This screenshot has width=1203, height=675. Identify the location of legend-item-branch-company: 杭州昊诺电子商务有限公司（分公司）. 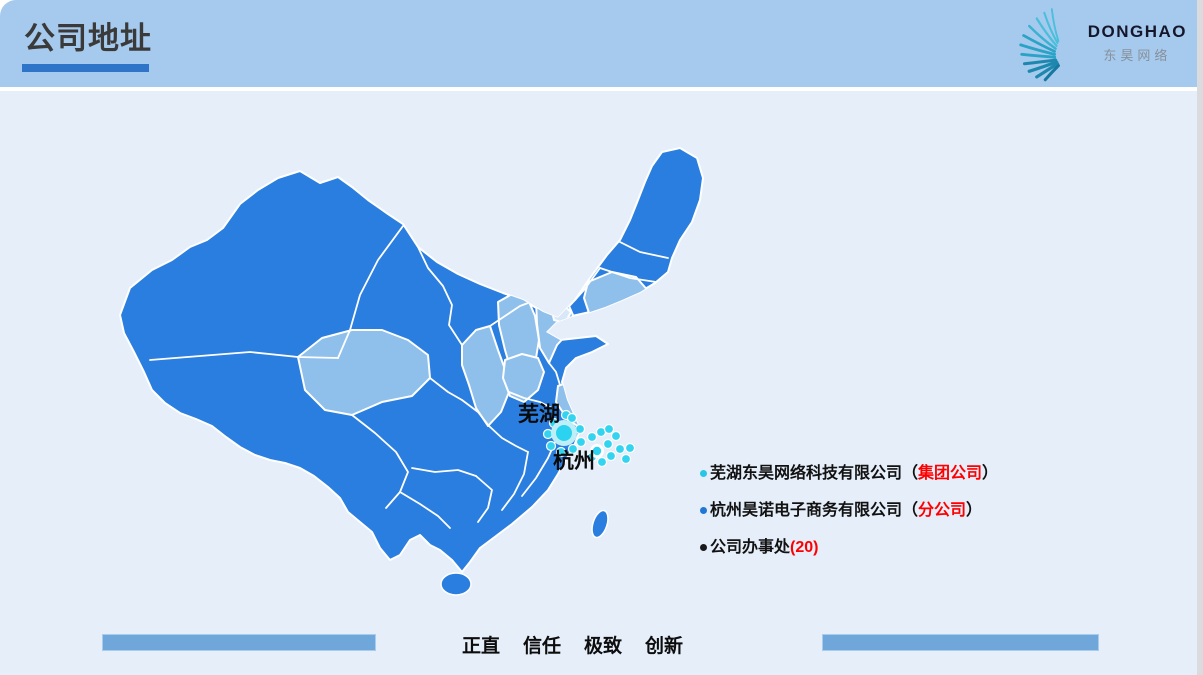
(849, 510).